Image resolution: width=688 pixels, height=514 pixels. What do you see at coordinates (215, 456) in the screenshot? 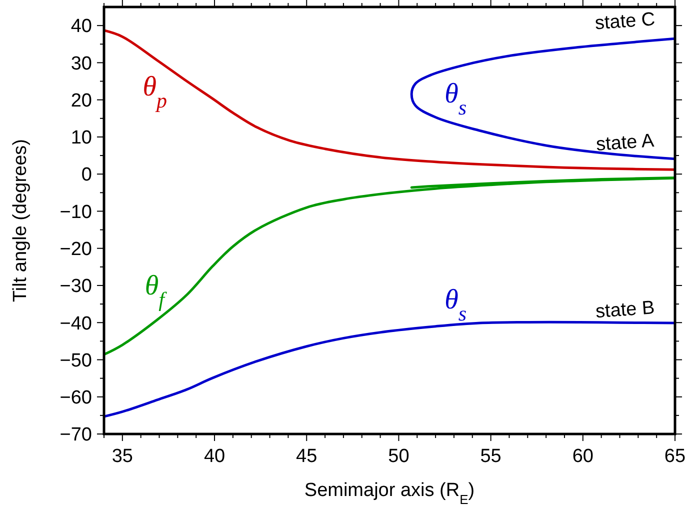
I see `x-tick-label: 40` at bounding box center [215, 456].